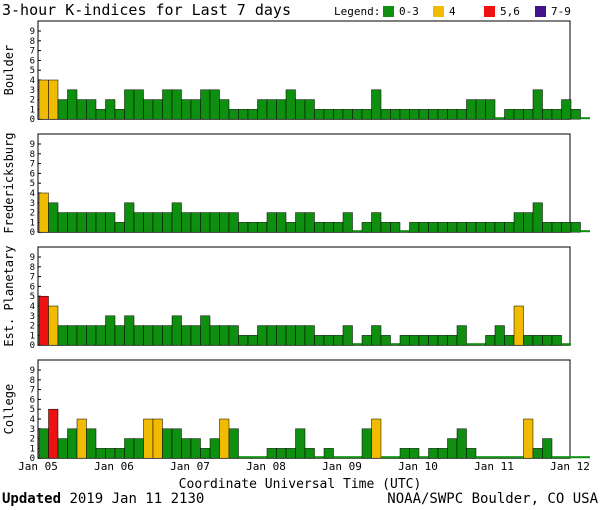 The width and height of the screenshot is (600, 510). What do you see at coordinates (452, 11) in the screenshot?
I see `legend: Legend: 0-3 4 5,6 7-9` at bounding box center [452, 11].